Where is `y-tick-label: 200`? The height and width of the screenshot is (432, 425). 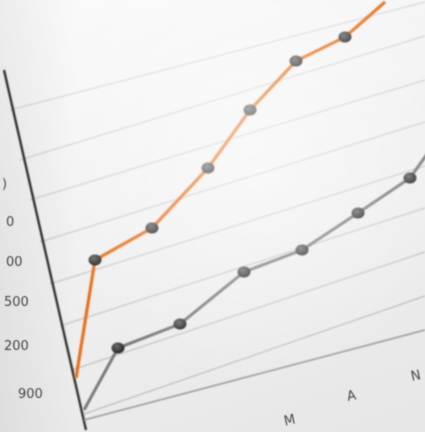
y-tick-label: 200 is located at coordinates (16, 346).